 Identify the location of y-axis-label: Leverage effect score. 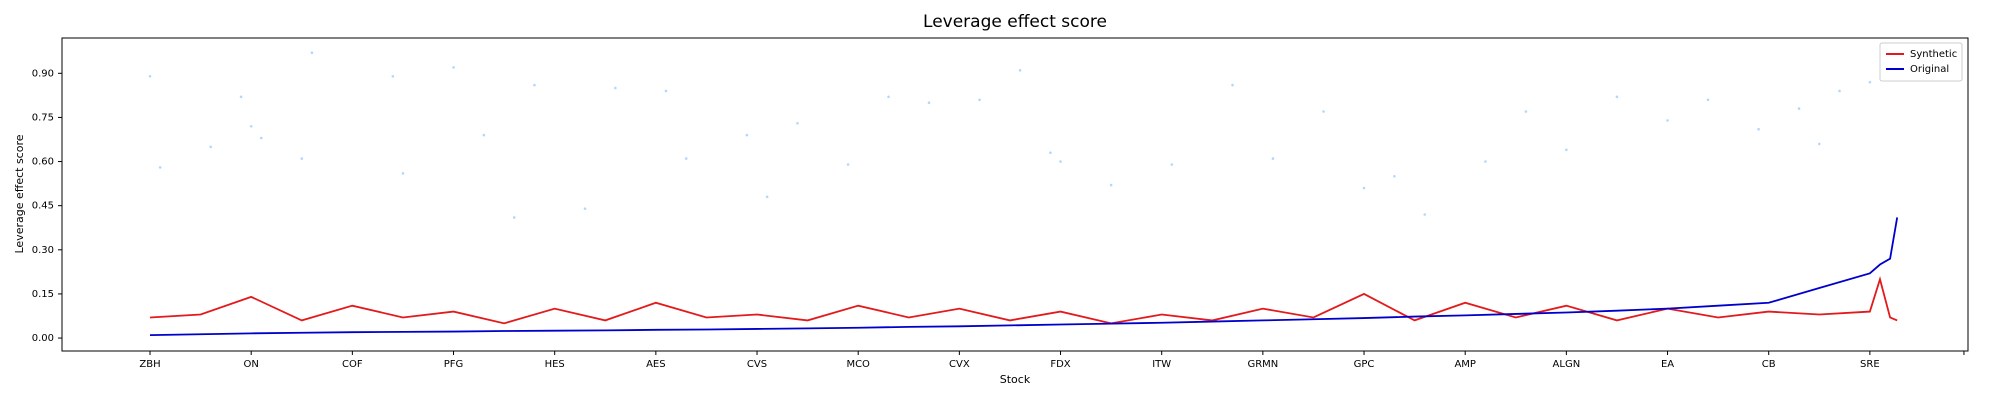
(19, 193).